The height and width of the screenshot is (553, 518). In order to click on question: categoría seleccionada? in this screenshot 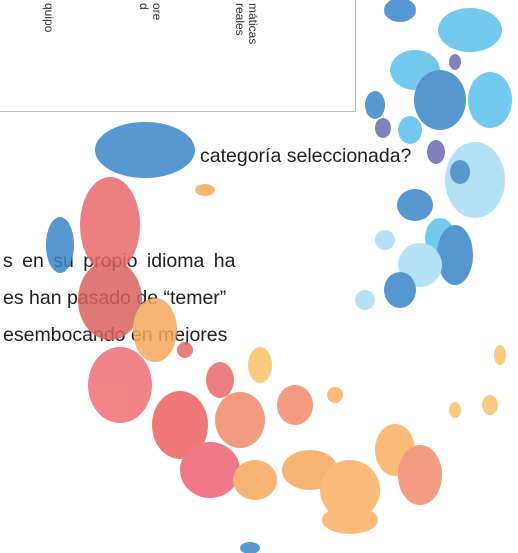, I will do `click(306, 156)`.